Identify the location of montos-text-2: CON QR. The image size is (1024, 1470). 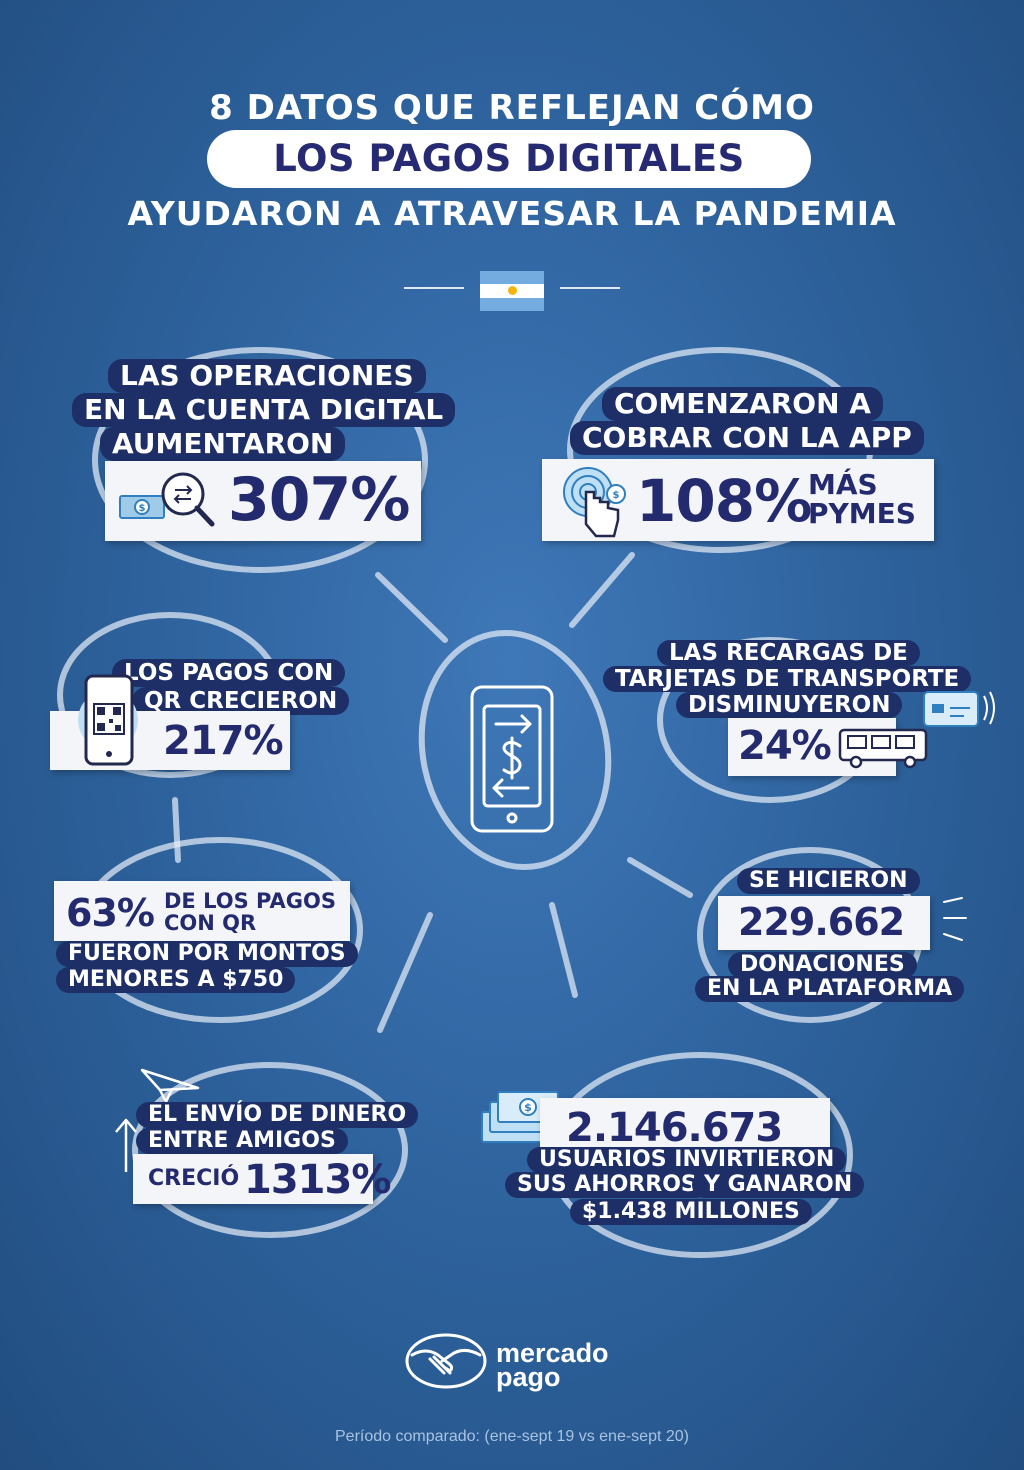
(210, 923).